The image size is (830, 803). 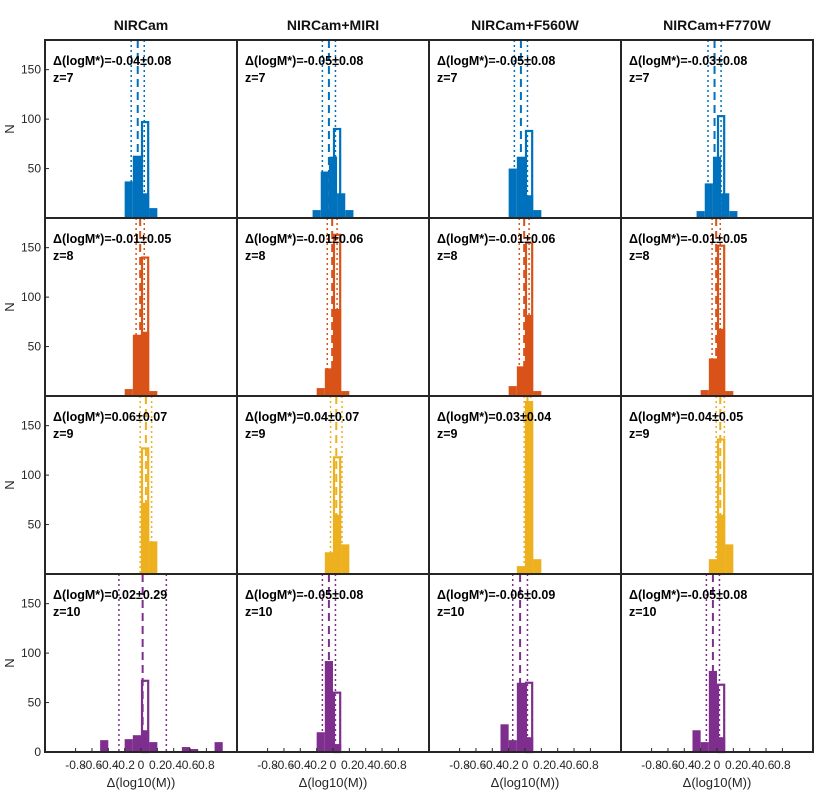 What do you see at coordinates (302, 417) in the screenshot?
I see `panel-stat-label: Δ(logM*)=0.04±0.07` at bounding box center [302, 417].